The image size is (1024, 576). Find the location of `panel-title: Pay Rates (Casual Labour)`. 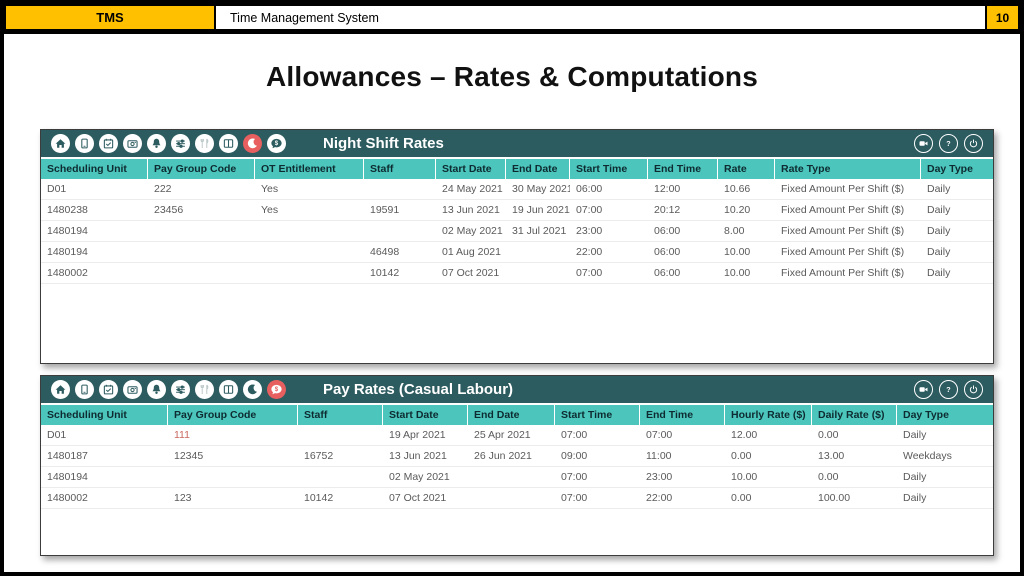

panel-title: Pay Rates (Casual Labour) is located at coordinates (418, 389).